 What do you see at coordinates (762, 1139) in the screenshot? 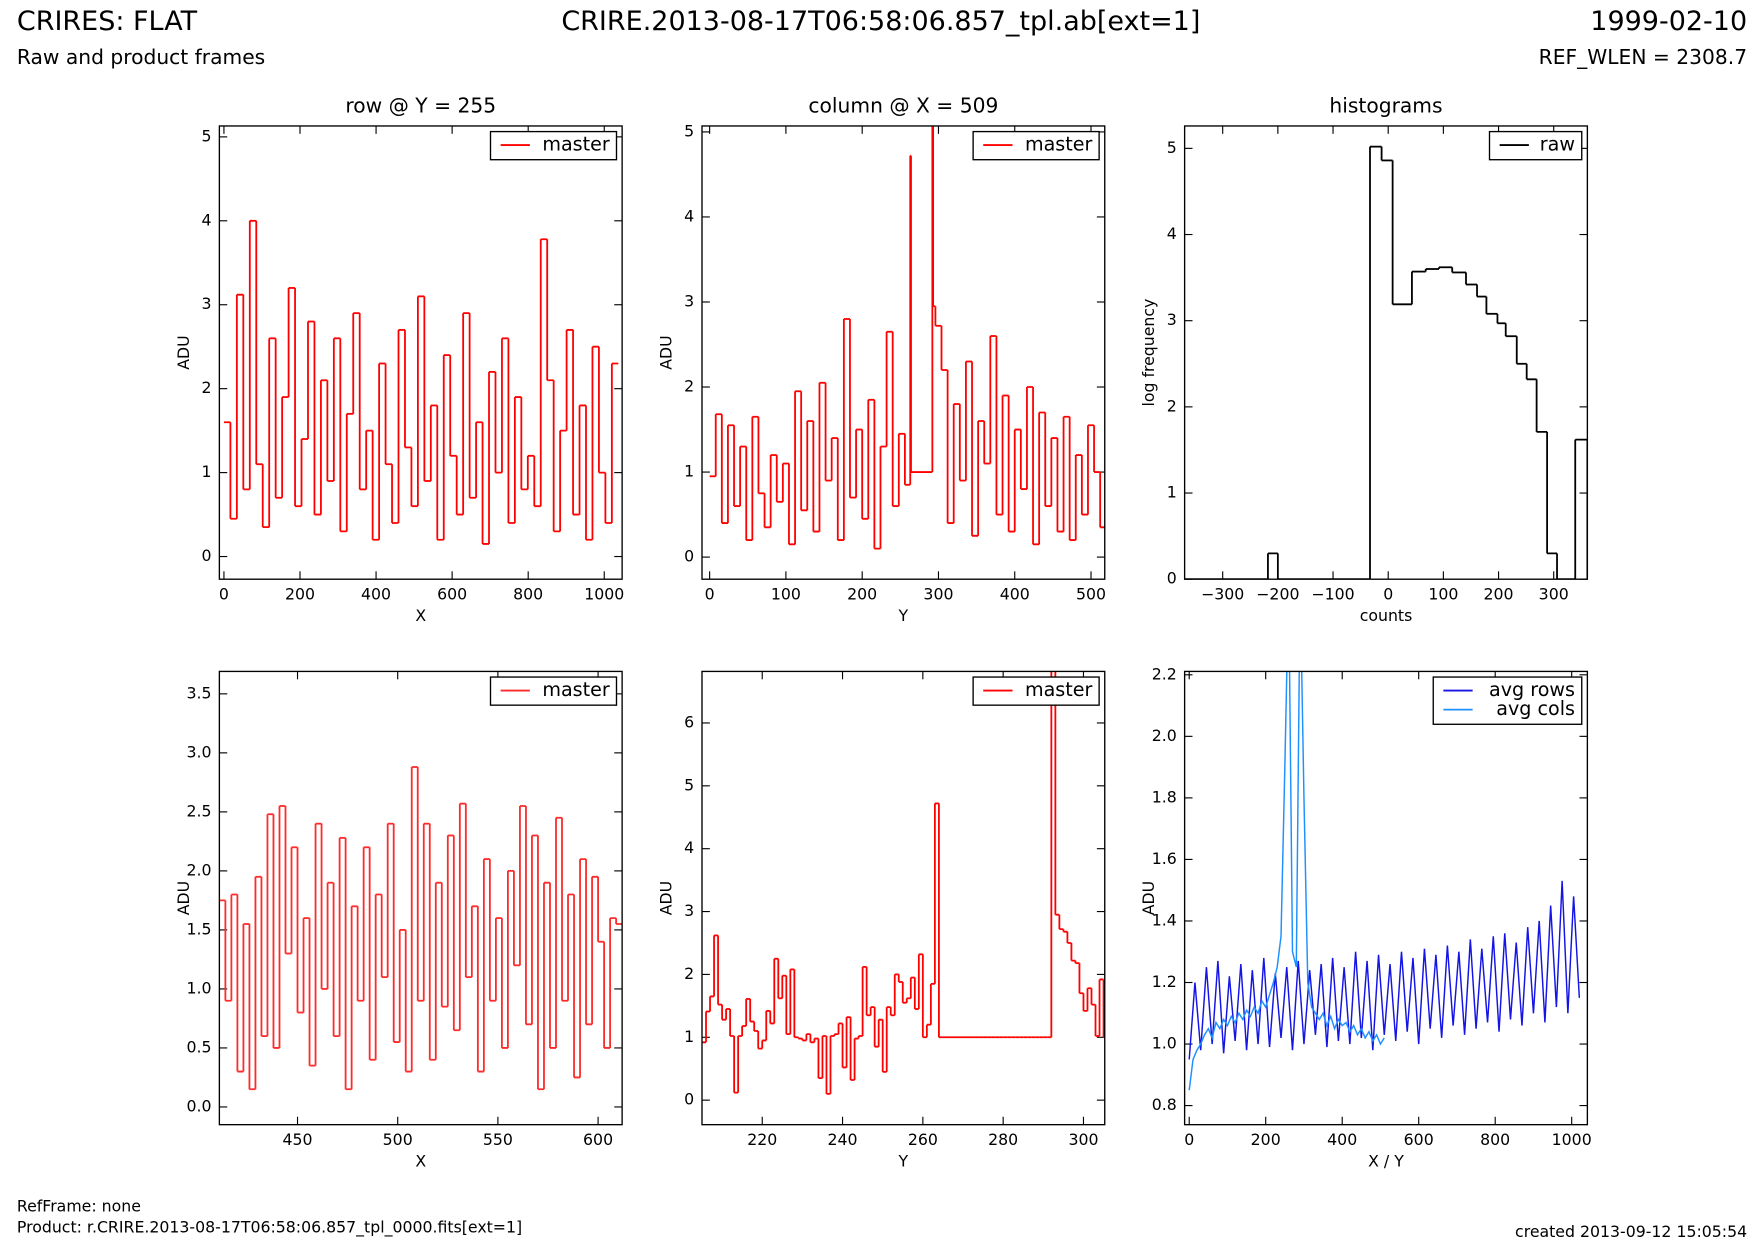
I see `x-tick-label: 220` at bounding box center [762, 1139].